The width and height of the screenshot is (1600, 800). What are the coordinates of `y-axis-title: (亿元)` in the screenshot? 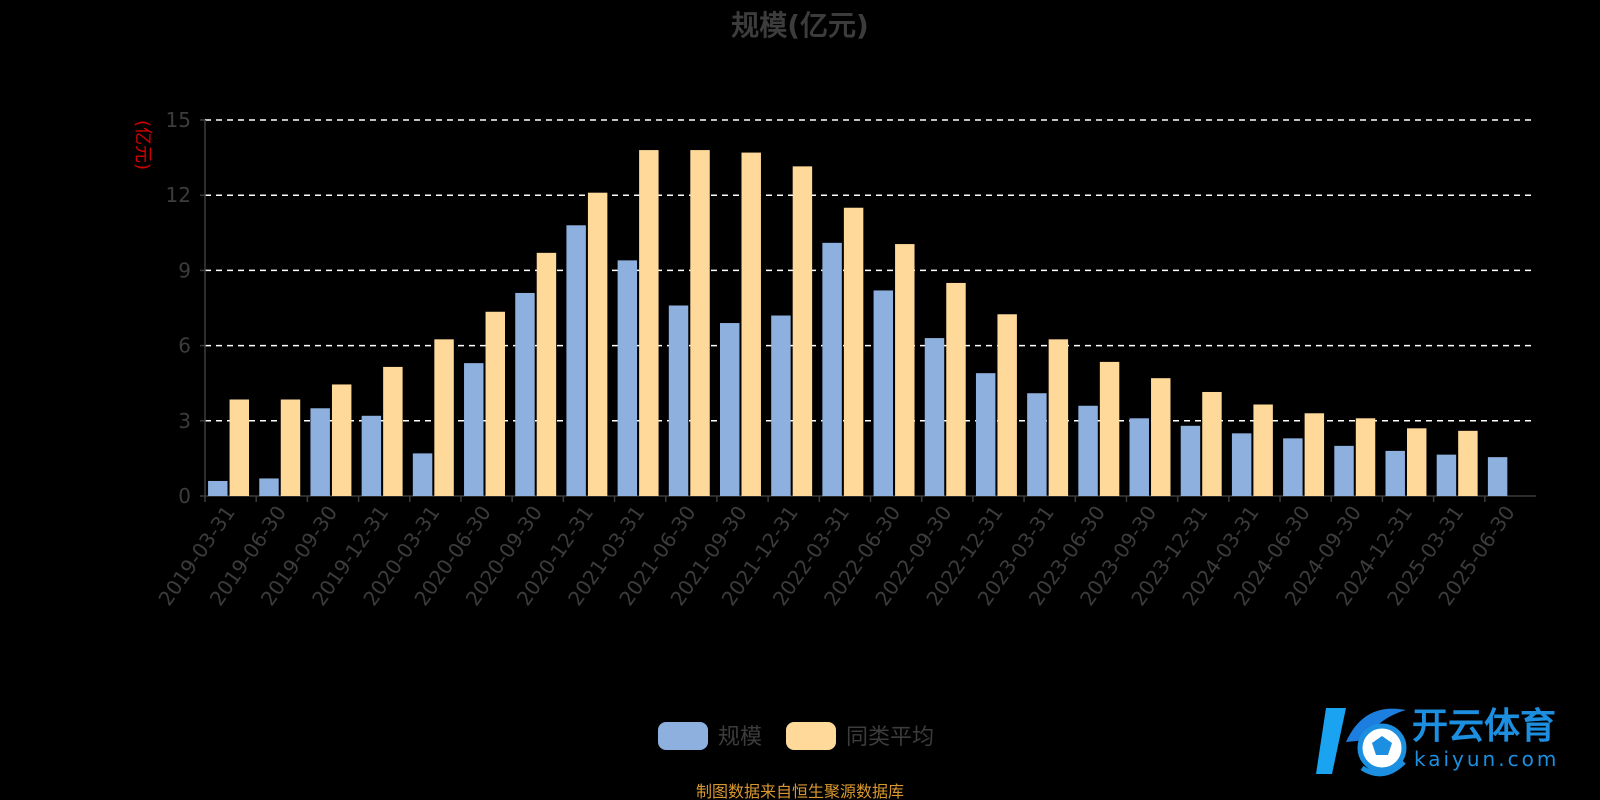 It's located at (142, 145).